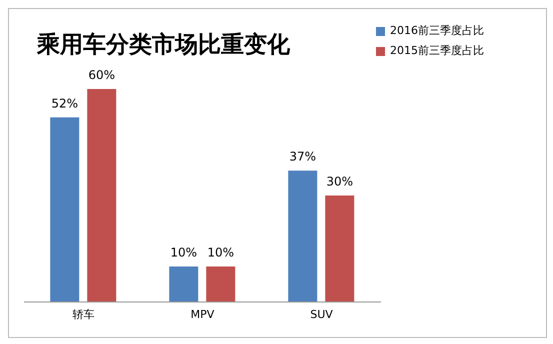  I want to click on chart-title: 乘用车分类市场比重变化, so click(163, 45).